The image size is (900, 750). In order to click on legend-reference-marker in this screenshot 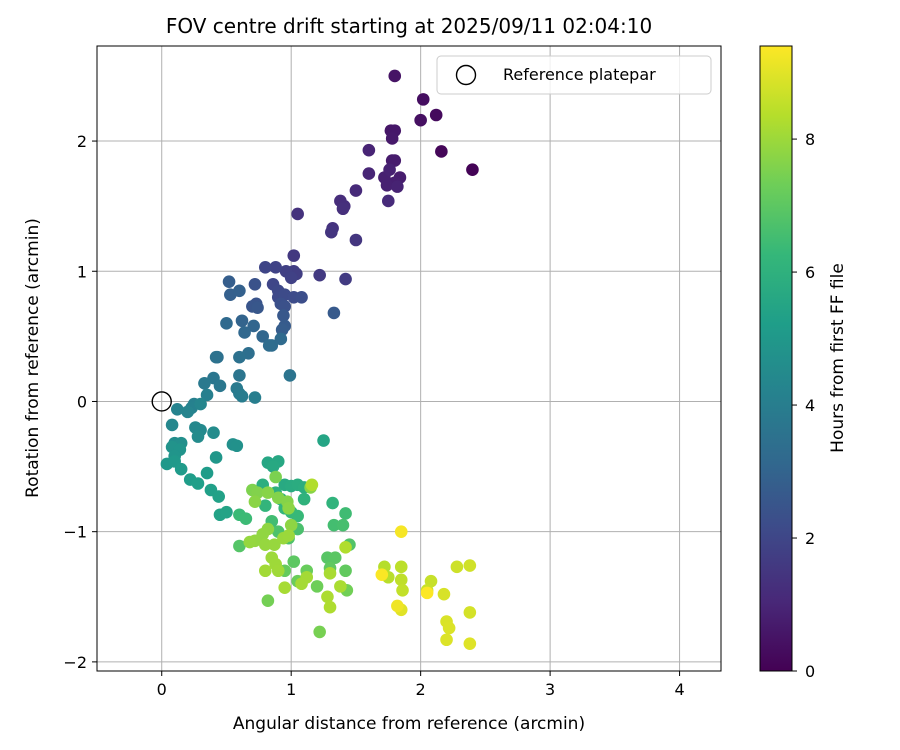, I will do `click(466, 75)`.